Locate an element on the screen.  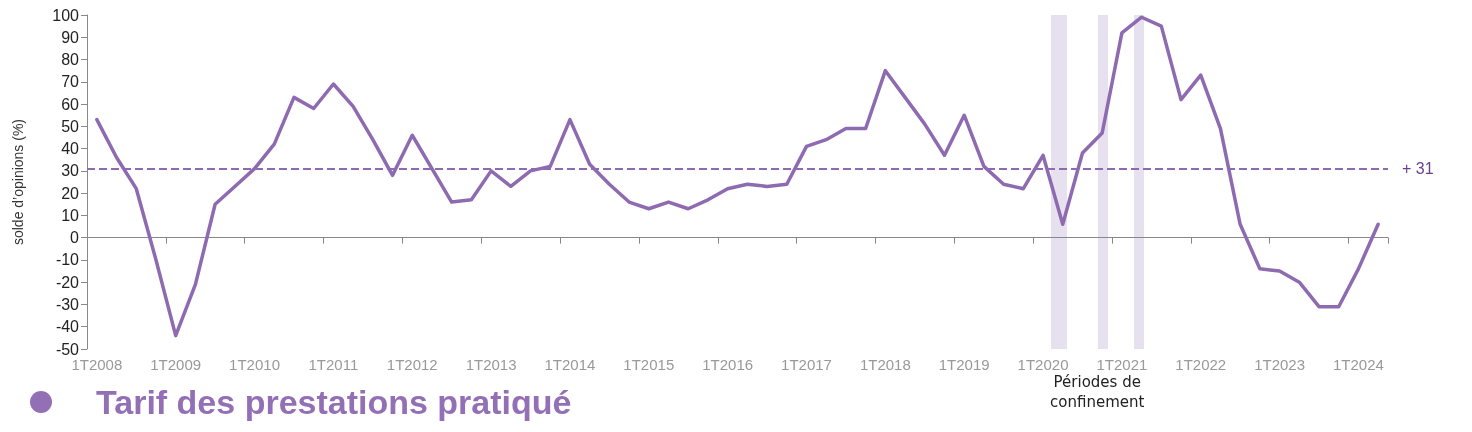
x-tick-label: 1T2018 is located at coordinates (885, 364).